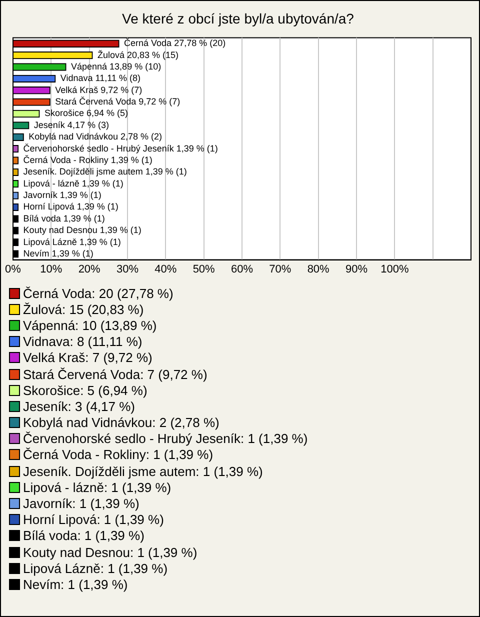 This screenshot has width=480, height=617. I want to click on x-tick-label: 20%, so click(89, 269).